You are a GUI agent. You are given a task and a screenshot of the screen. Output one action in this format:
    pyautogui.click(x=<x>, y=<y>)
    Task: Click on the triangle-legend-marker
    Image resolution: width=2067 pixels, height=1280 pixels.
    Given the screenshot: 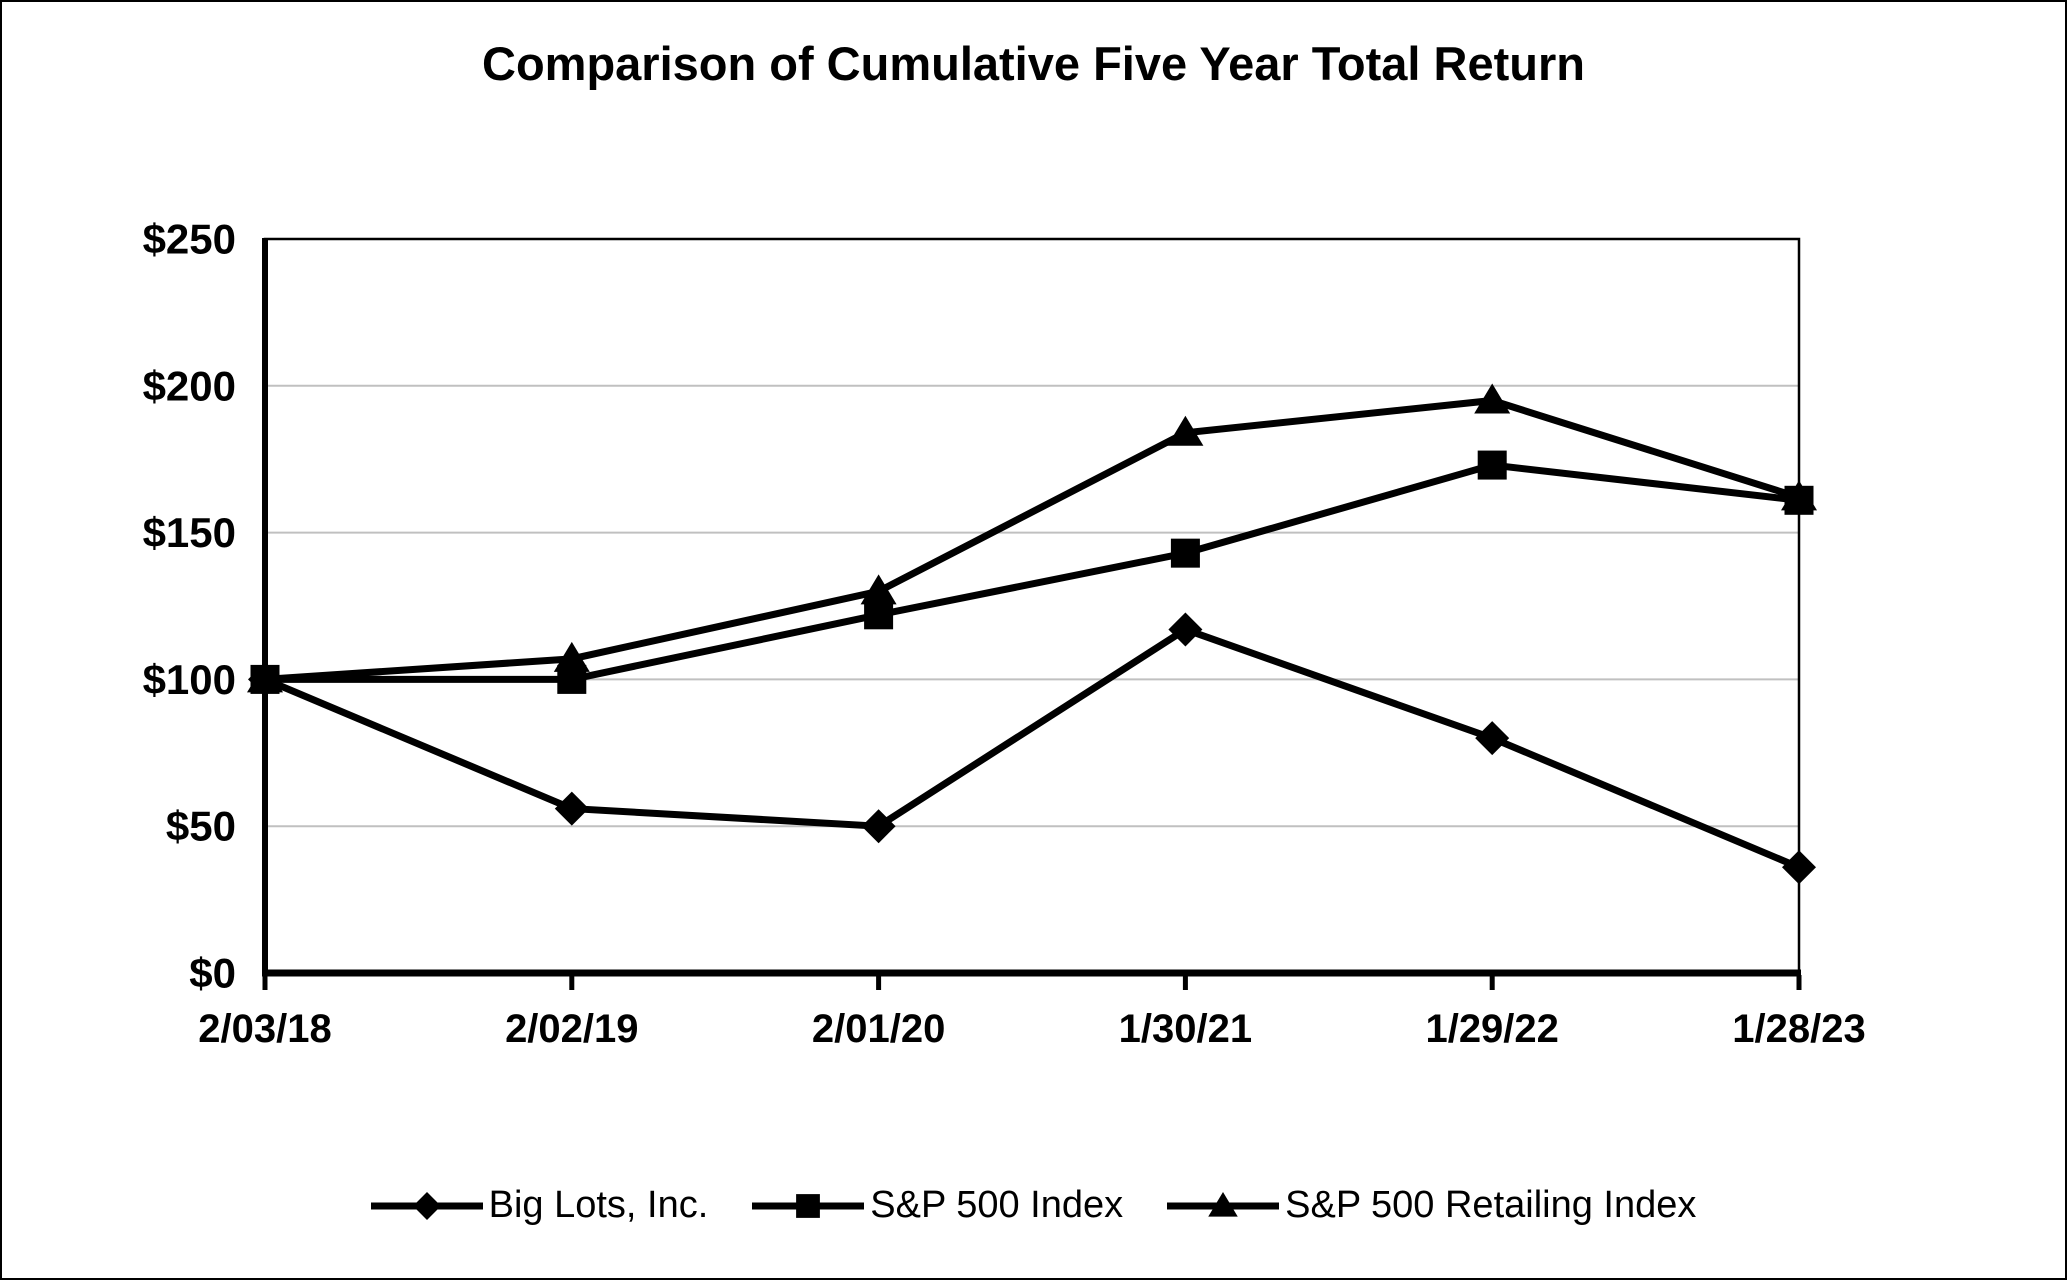 What is the action you would take?
    pyautogui.click(x=1223, y=1204)
    